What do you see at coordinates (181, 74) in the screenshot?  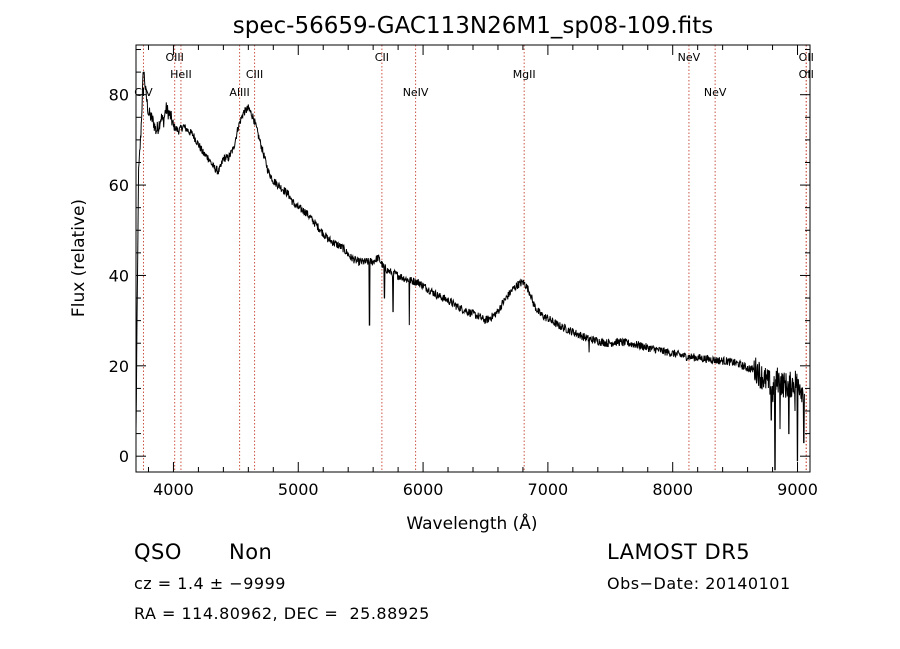 I see `line-label-heii: HeII` at bounding box center [181, 74].